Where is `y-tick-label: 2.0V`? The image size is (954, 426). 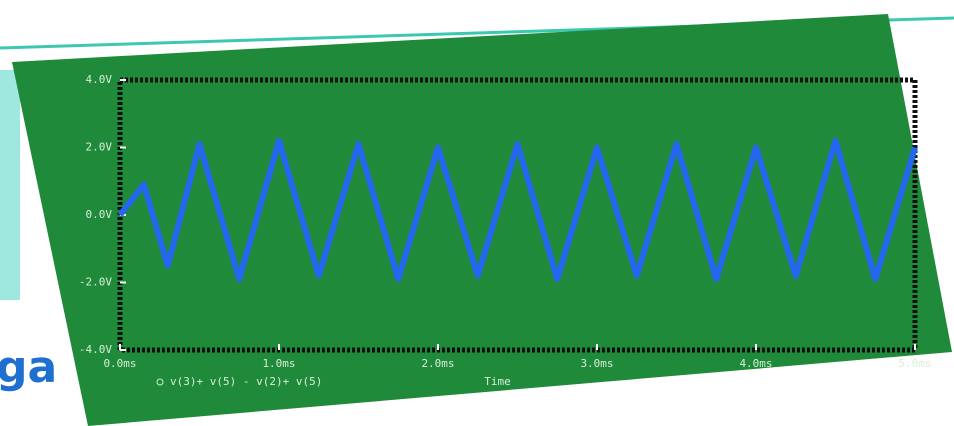
y-tick-label: 2.0V is located at coordinates (99, 147).